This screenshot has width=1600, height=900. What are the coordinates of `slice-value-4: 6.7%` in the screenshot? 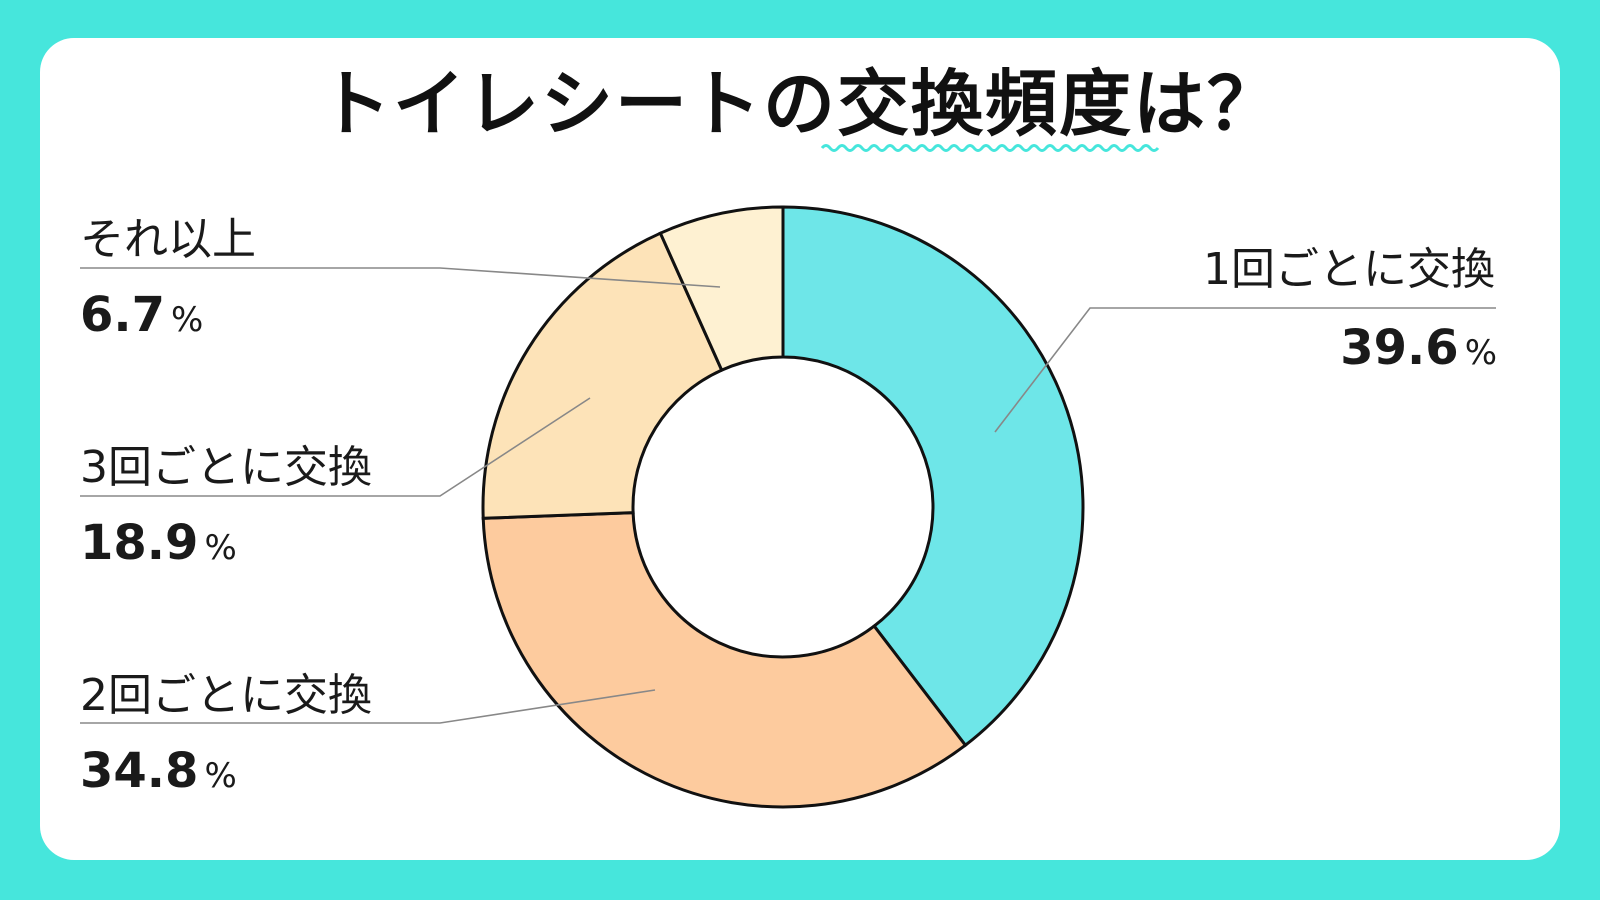 It's located at (142, 315).